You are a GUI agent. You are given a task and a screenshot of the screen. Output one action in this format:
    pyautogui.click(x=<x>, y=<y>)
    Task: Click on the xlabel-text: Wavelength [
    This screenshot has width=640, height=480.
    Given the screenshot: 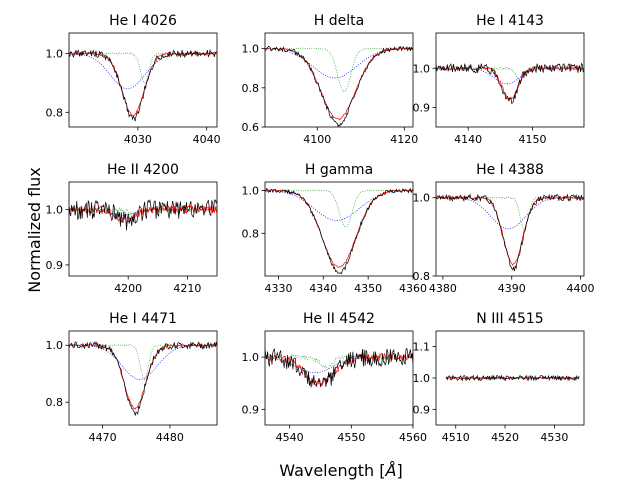 What is the action you would take?
    pyautogui.click(x=332, y=470)
    